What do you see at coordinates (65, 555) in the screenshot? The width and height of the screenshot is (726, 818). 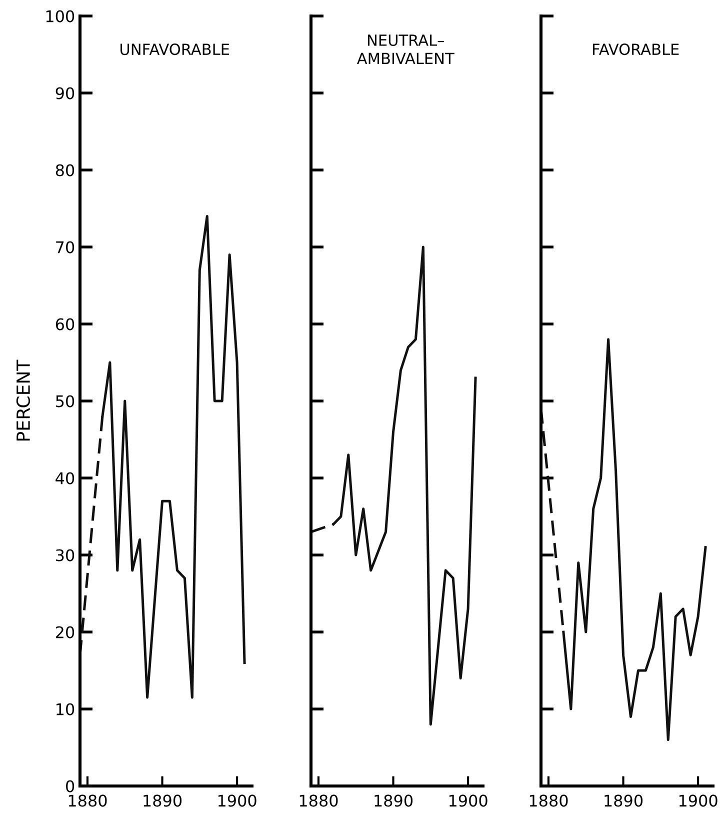 I see `y-tick-label: 30` at bounding box center [65, 555].